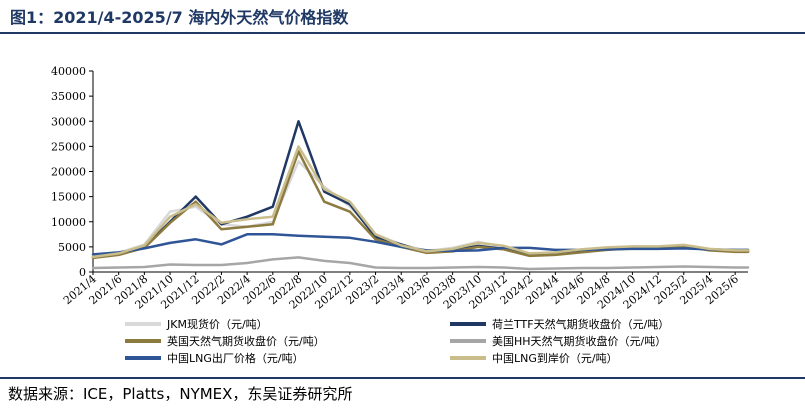 The height and width of the screenshot is (413, 805). Describe the element at coordinates (68, 146) in the screenshot. I see `y-tick-label: 25000` at that location.